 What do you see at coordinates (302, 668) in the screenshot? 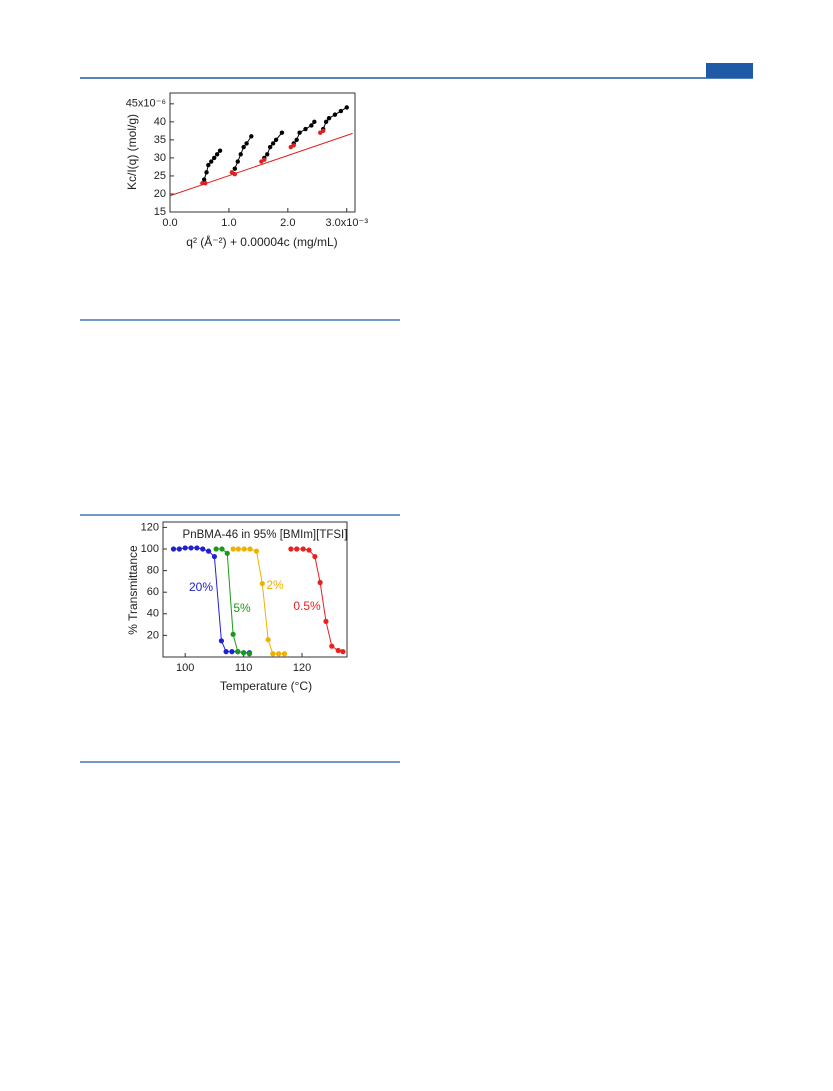
I see `x-tick-label: 120` at bounding box center [302, 668].